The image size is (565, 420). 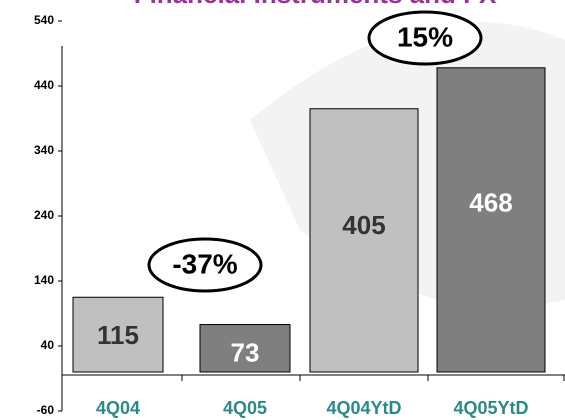 I want to click on x-tick-label: 4Q04YtD, so click(x=363, y=408).